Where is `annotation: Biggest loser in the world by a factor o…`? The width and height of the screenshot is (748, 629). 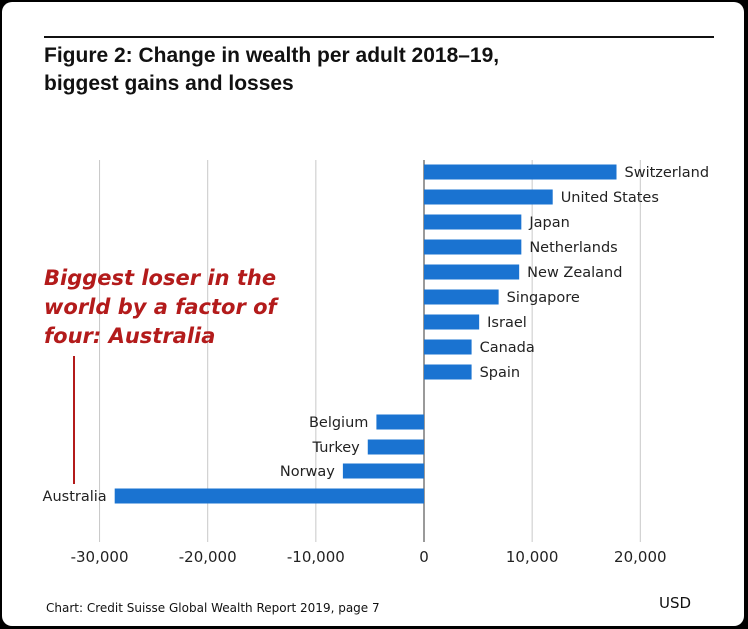 annotation: Biggest loser in the world by a factor o… is located at coordinates (164, 307).